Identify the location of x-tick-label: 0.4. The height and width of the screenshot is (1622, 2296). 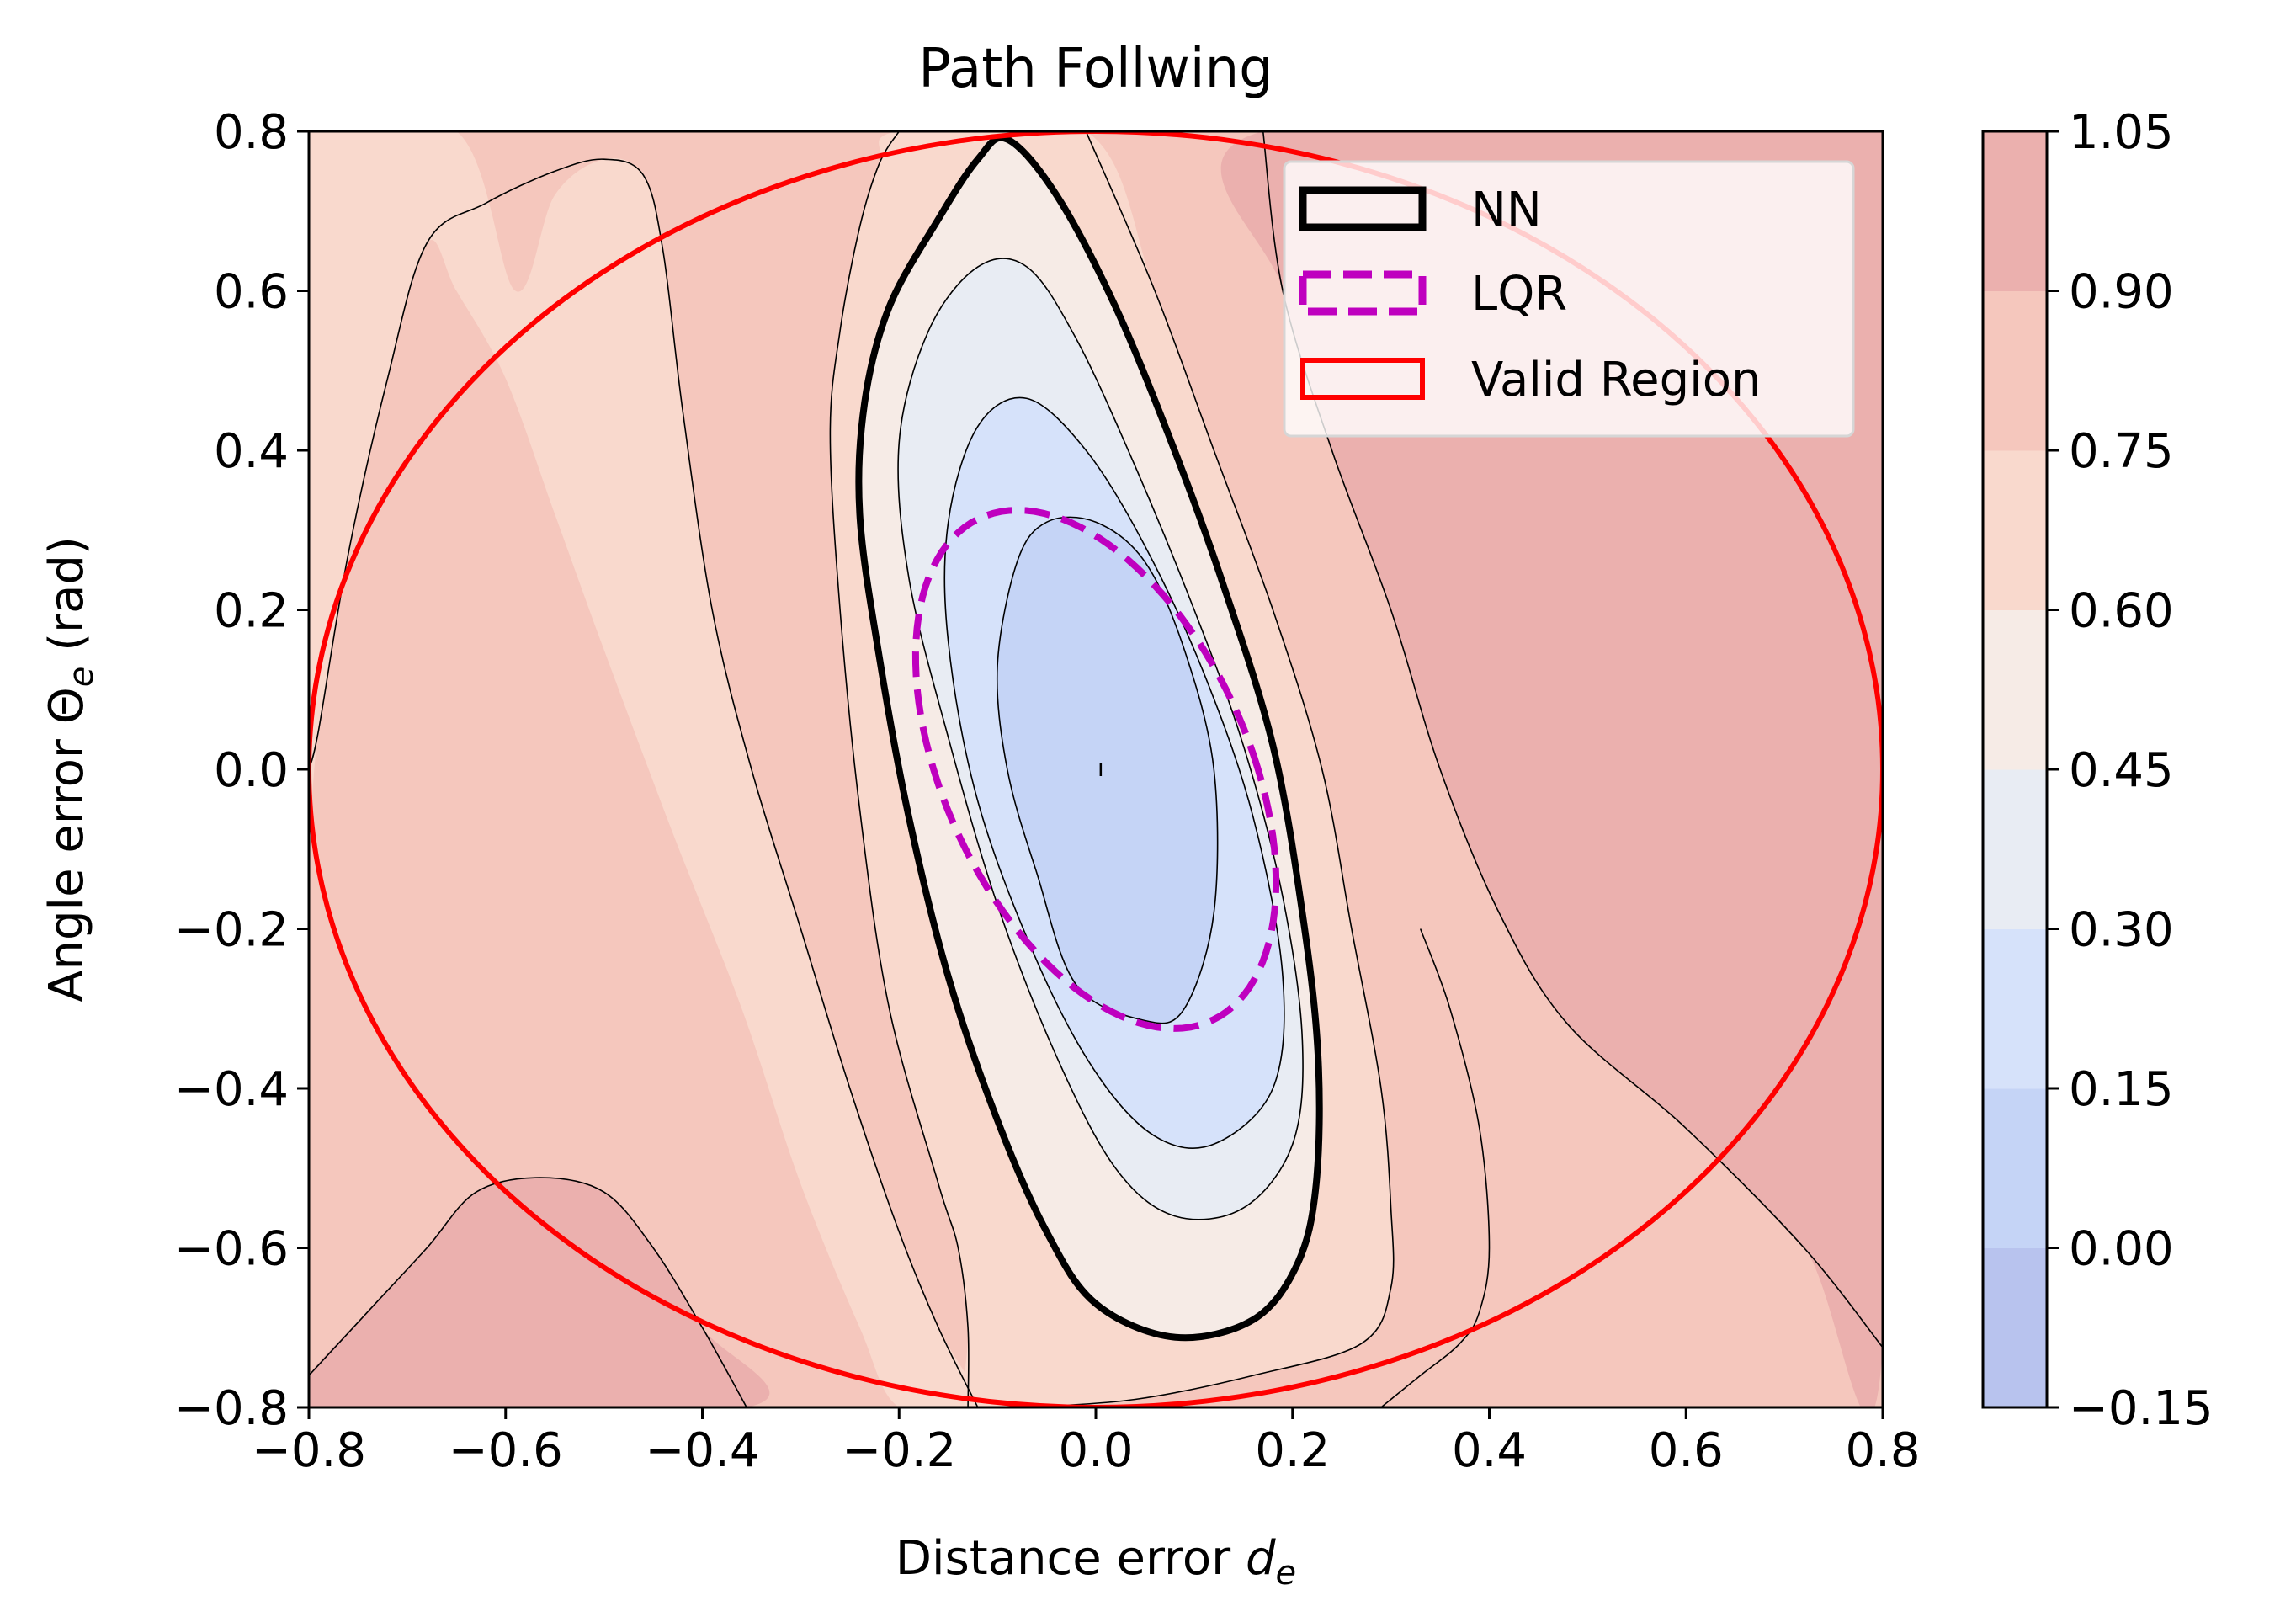
(1489, 1450).